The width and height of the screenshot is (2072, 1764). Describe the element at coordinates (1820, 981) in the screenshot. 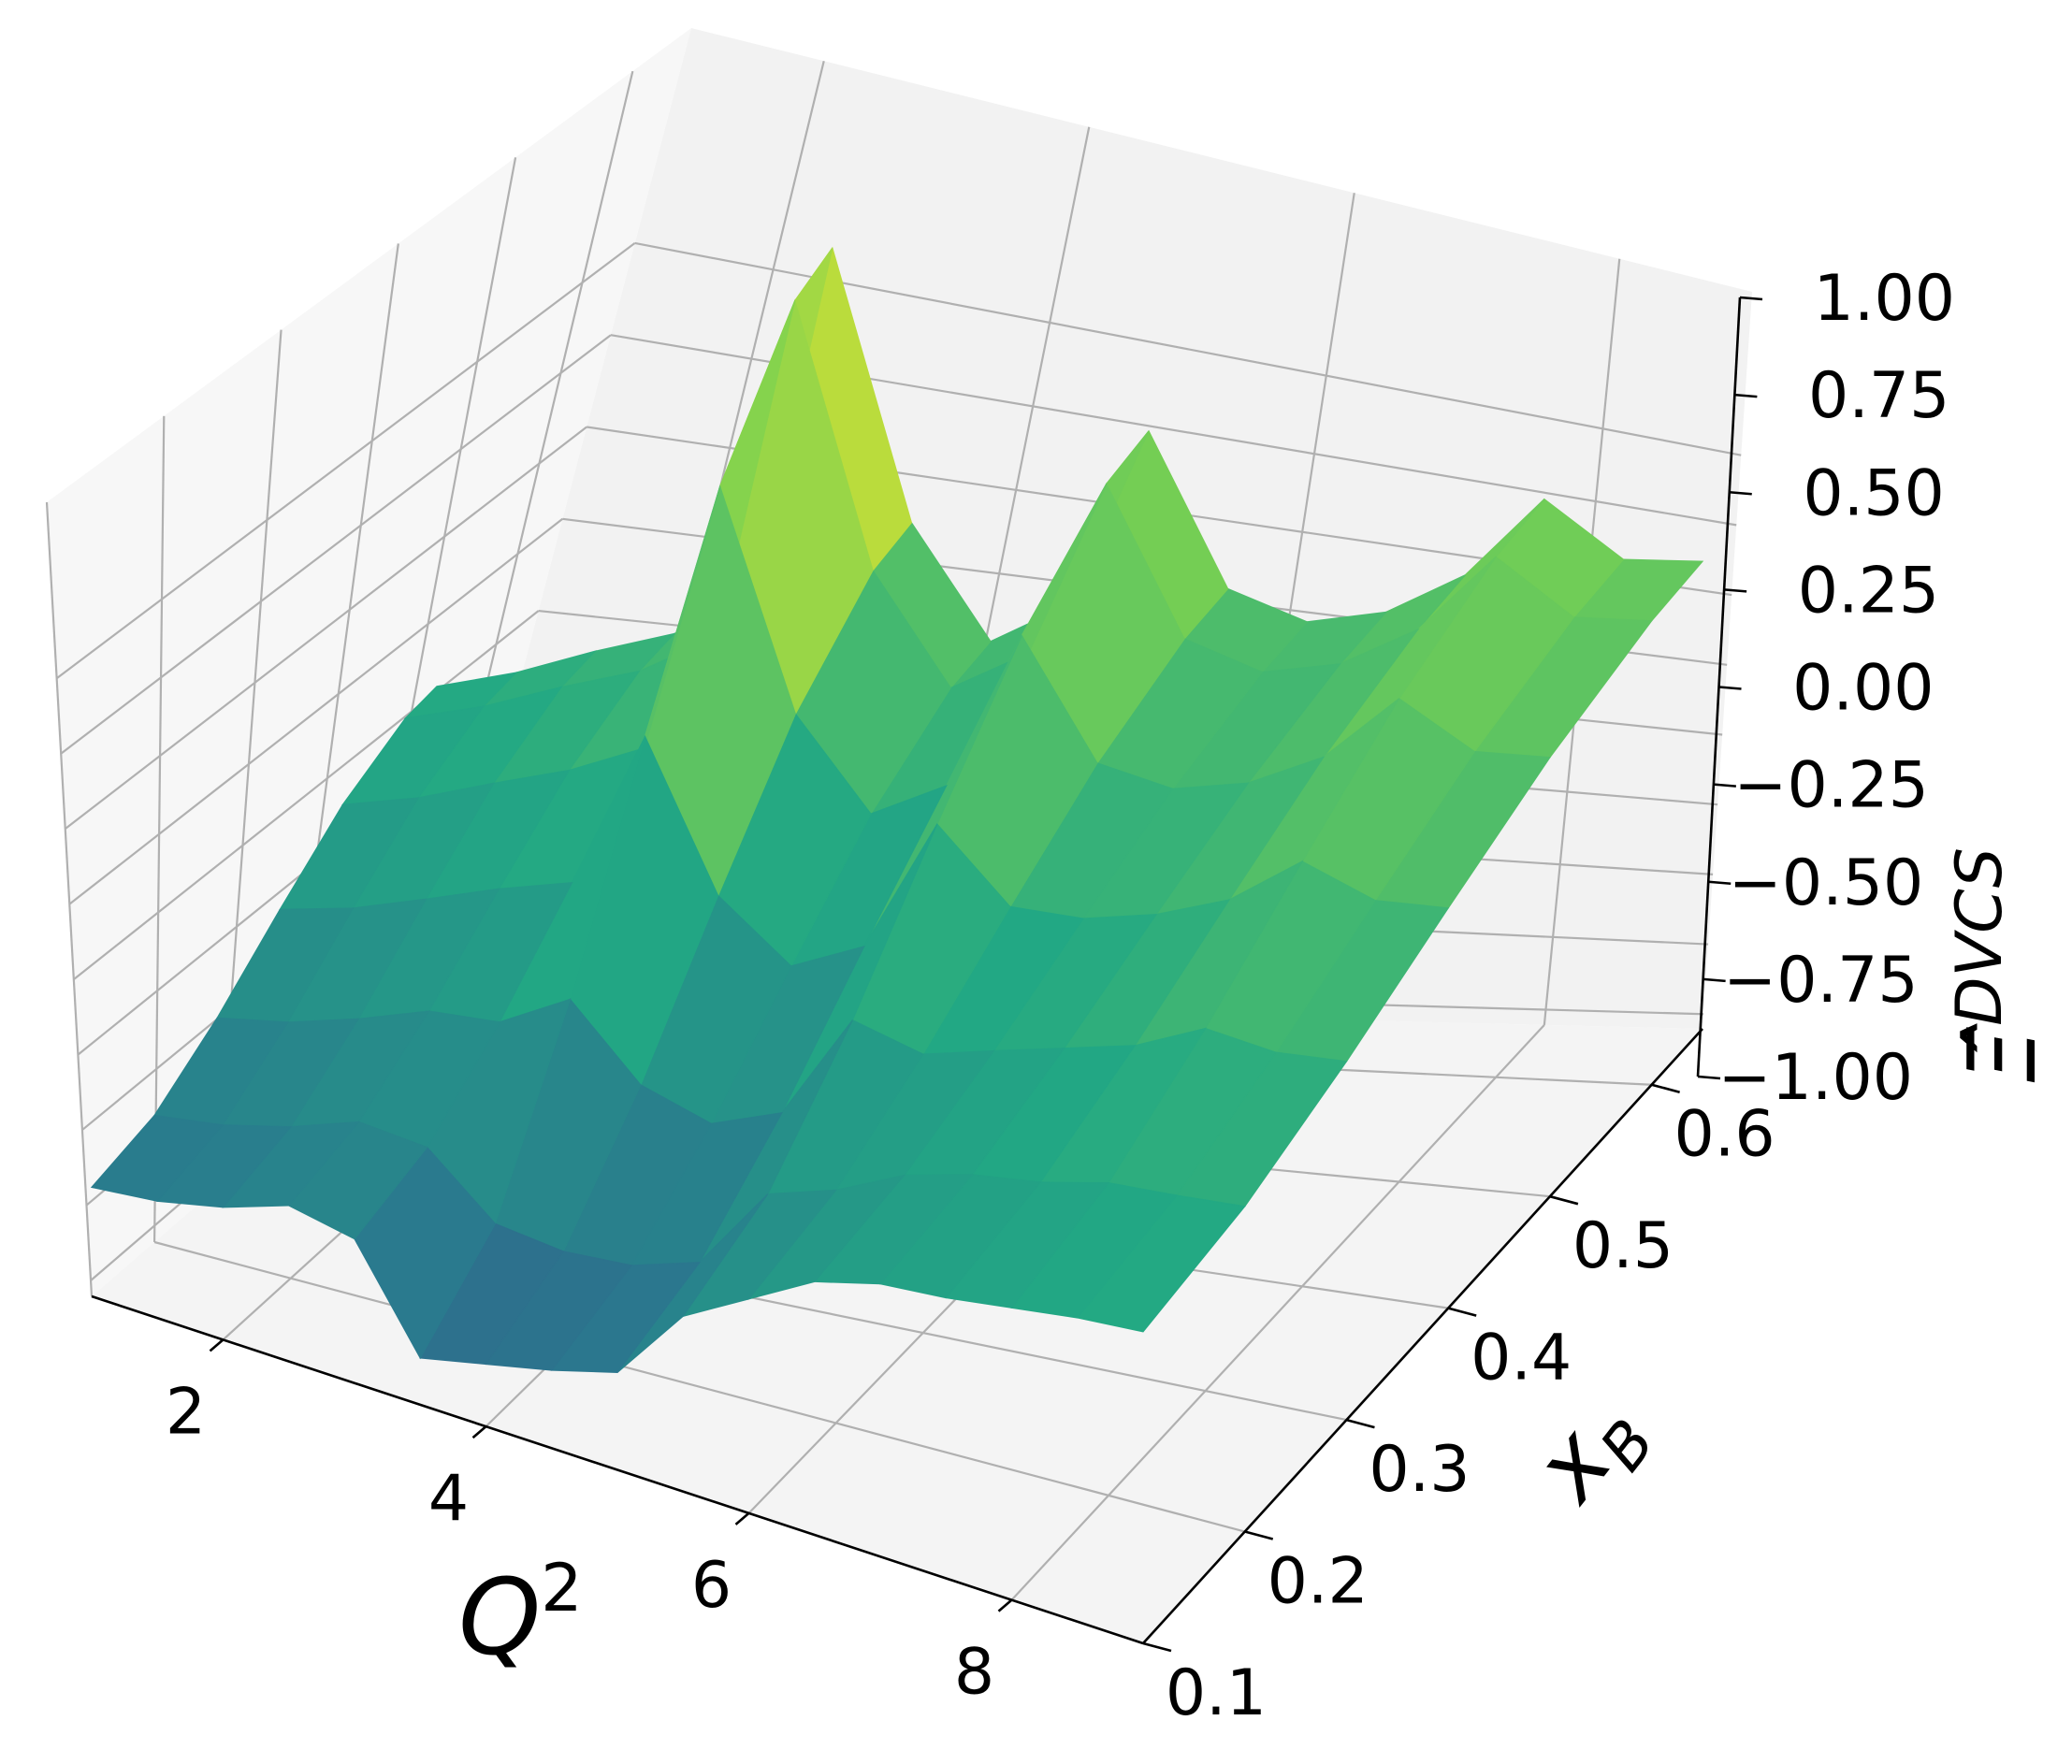

I see `z-tick-label: −0.75` at that location.